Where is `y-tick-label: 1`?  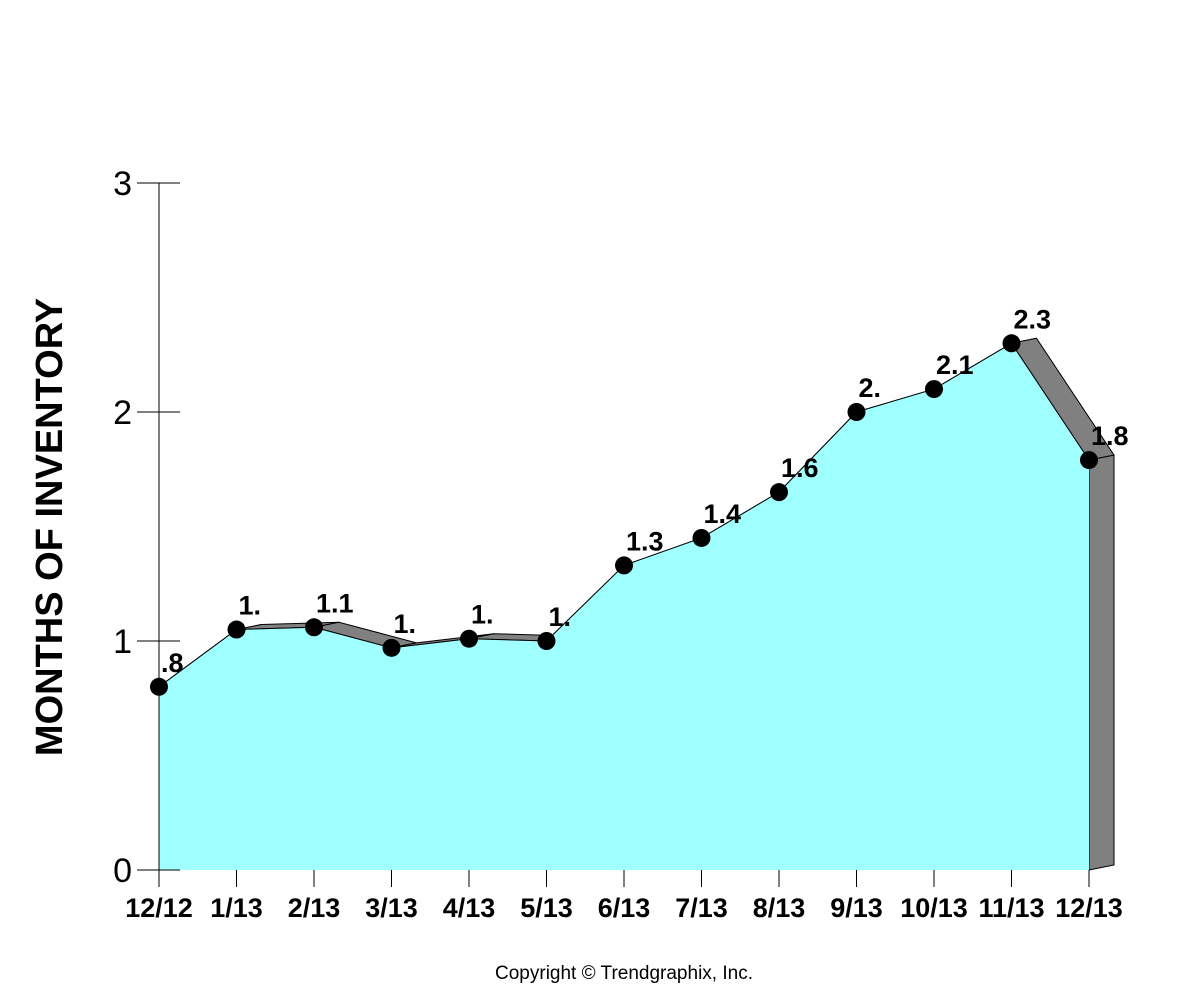 y-tick-label: 1 is located at coordinates (122, 642).